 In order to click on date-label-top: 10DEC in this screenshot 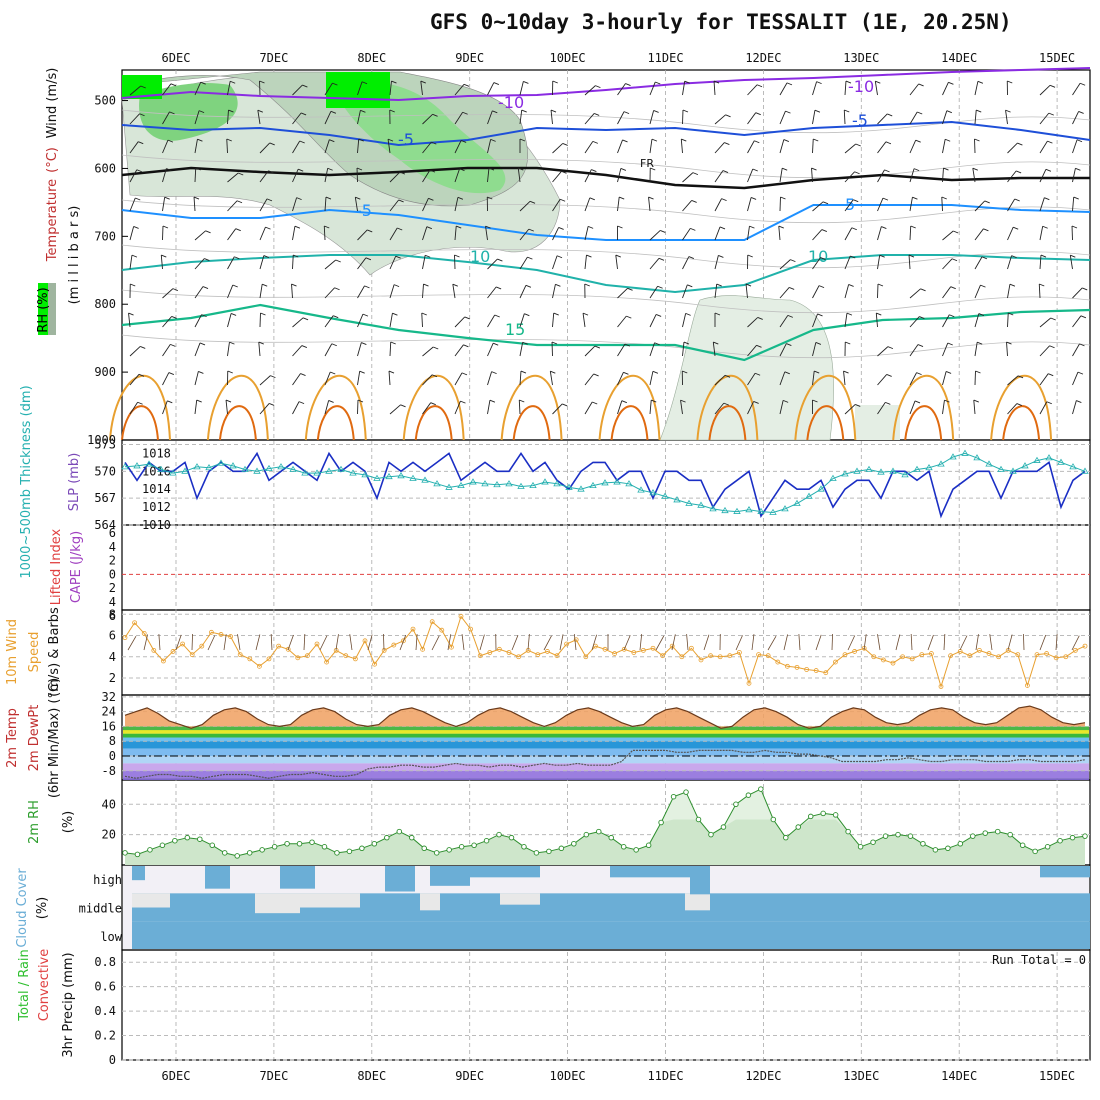, I will do `click(568, 58)`.